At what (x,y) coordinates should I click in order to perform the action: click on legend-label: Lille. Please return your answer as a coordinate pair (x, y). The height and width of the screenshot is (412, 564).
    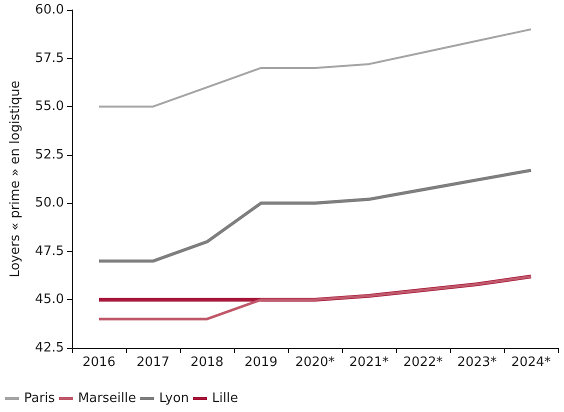
    Looking at the image, I should click on (225, 398).